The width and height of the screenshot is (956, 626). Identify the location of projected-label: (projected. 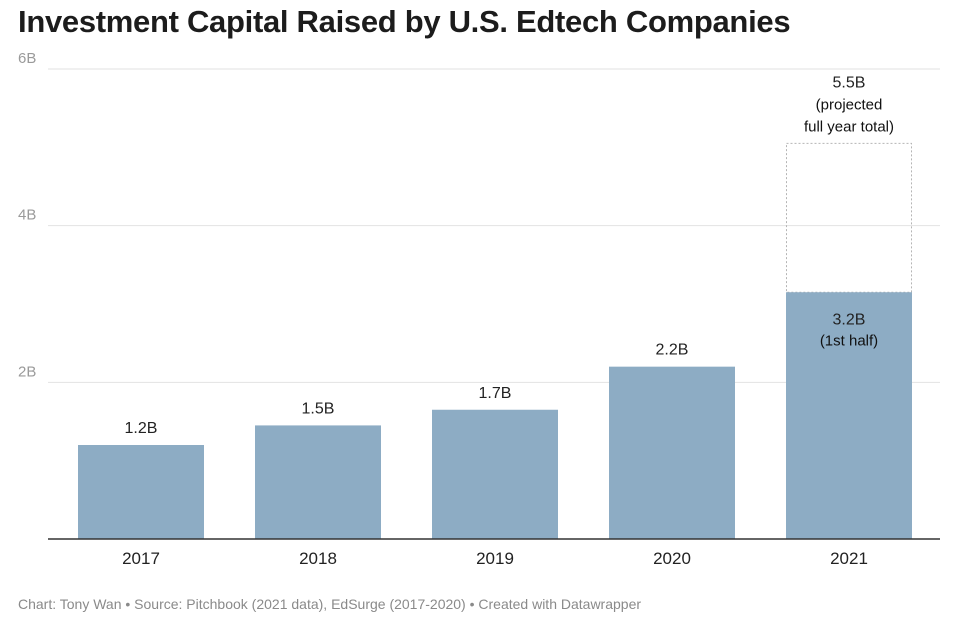
(849, 104).